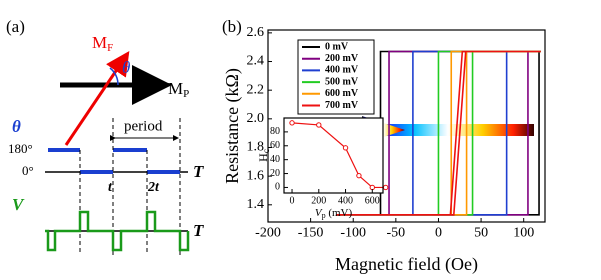 The height and width of the screenshot is (280, 601). Describe the element at coordinates (117, 231) in the screenshot. I see `v-signal` at that location.